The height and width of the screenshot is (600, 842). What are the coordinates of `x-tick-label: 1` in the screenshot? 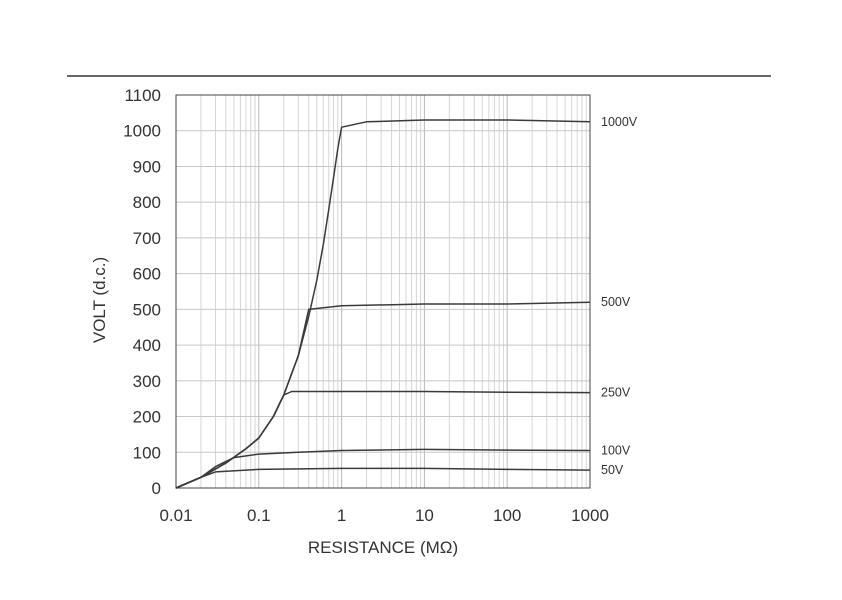 It's located at (341, 515).